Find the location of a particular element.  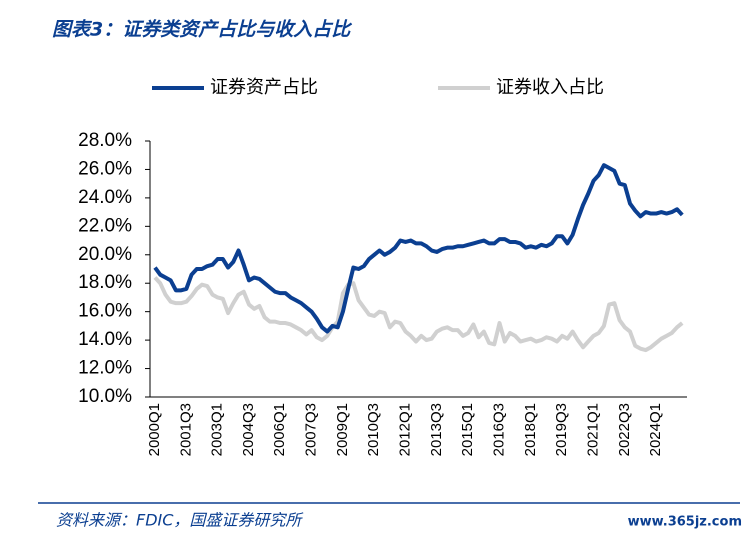

y-tick-label: 28.0% is located at coordinates (105, 140).